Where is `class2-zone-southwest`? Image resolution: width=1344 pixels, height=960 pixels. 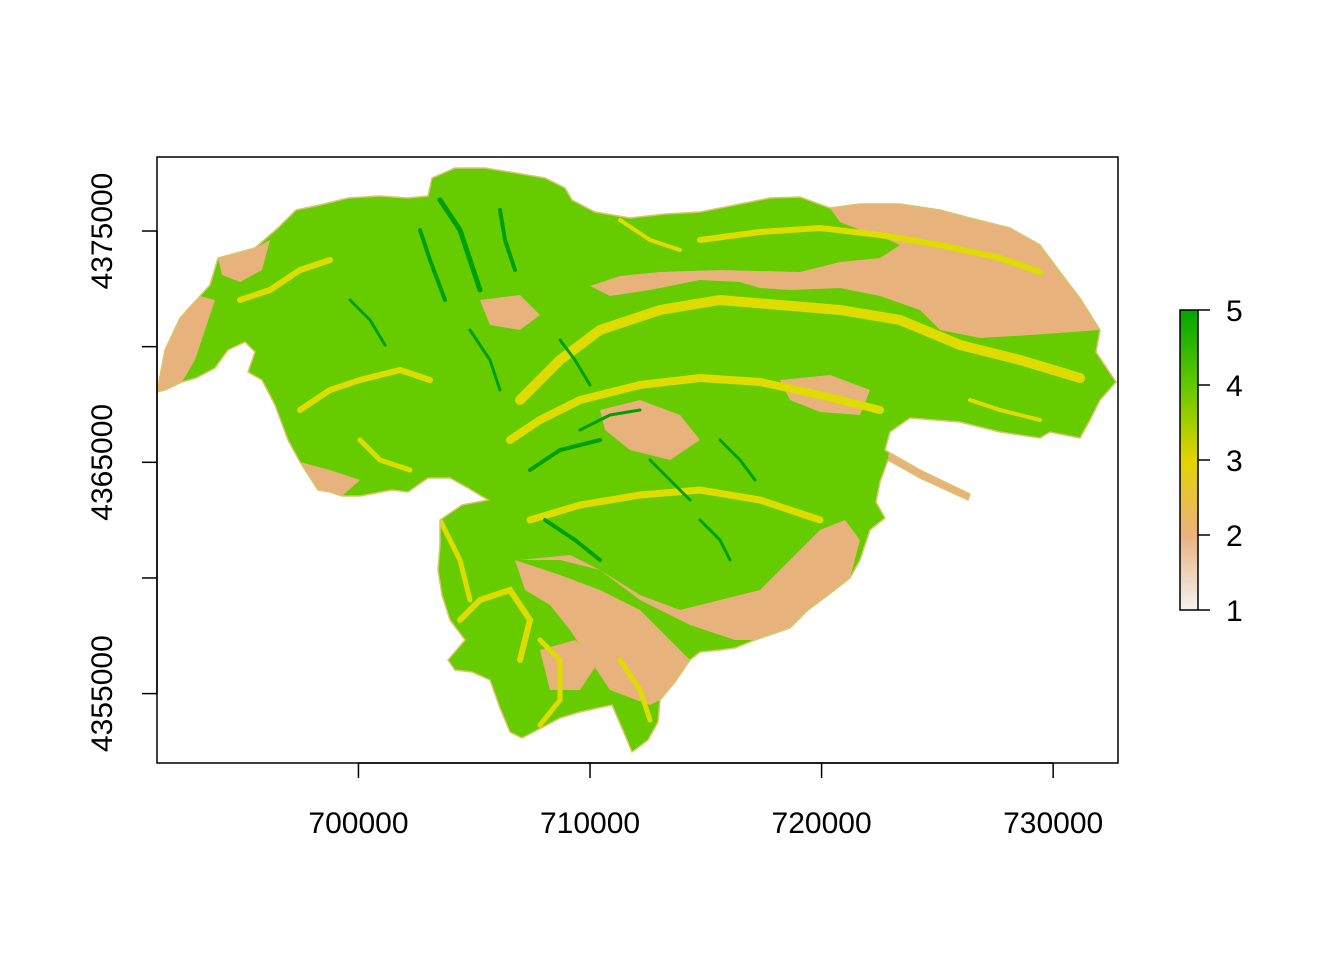
class2-zone-southwest is located at coordinates (602, 632).